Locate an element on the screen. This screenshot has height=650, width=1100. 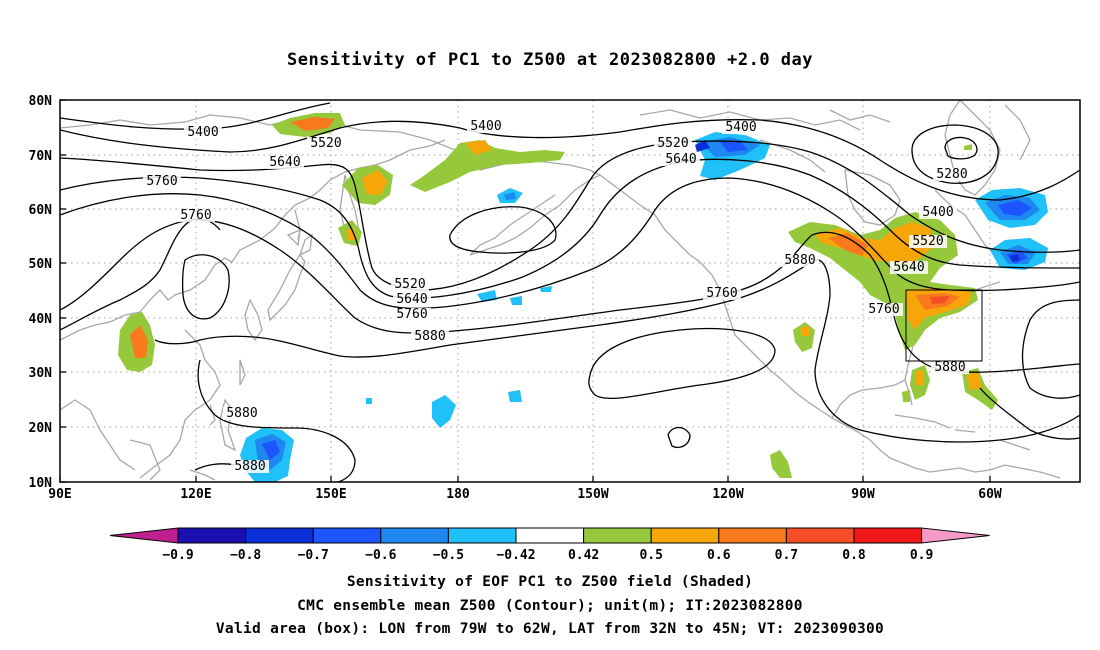
colorbar-label: −0.8 is located at coordinates (245, 555).